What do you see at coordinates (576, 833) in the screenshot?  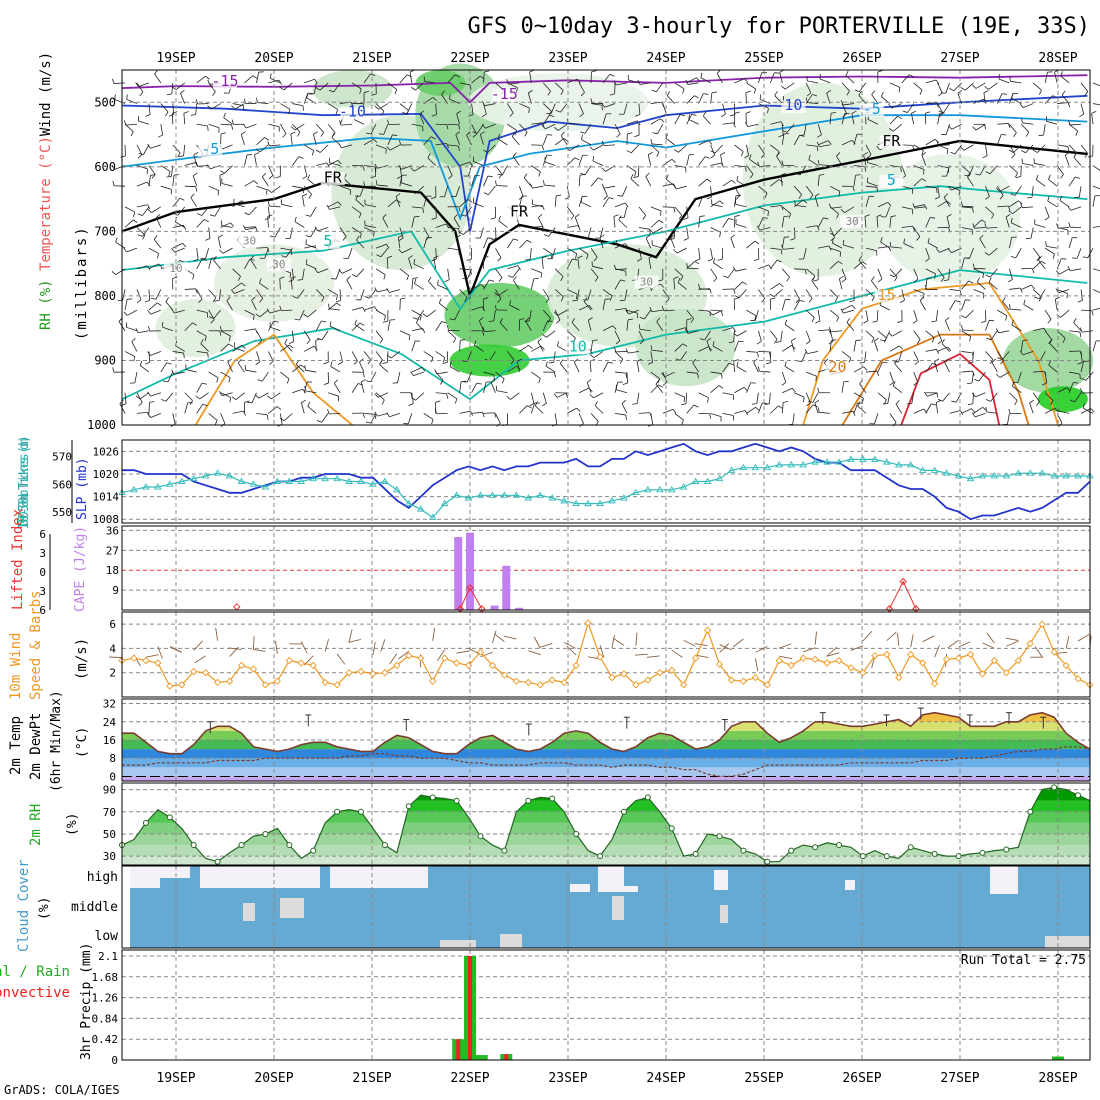 I see `rh-point` at bounding box center [576, 833].